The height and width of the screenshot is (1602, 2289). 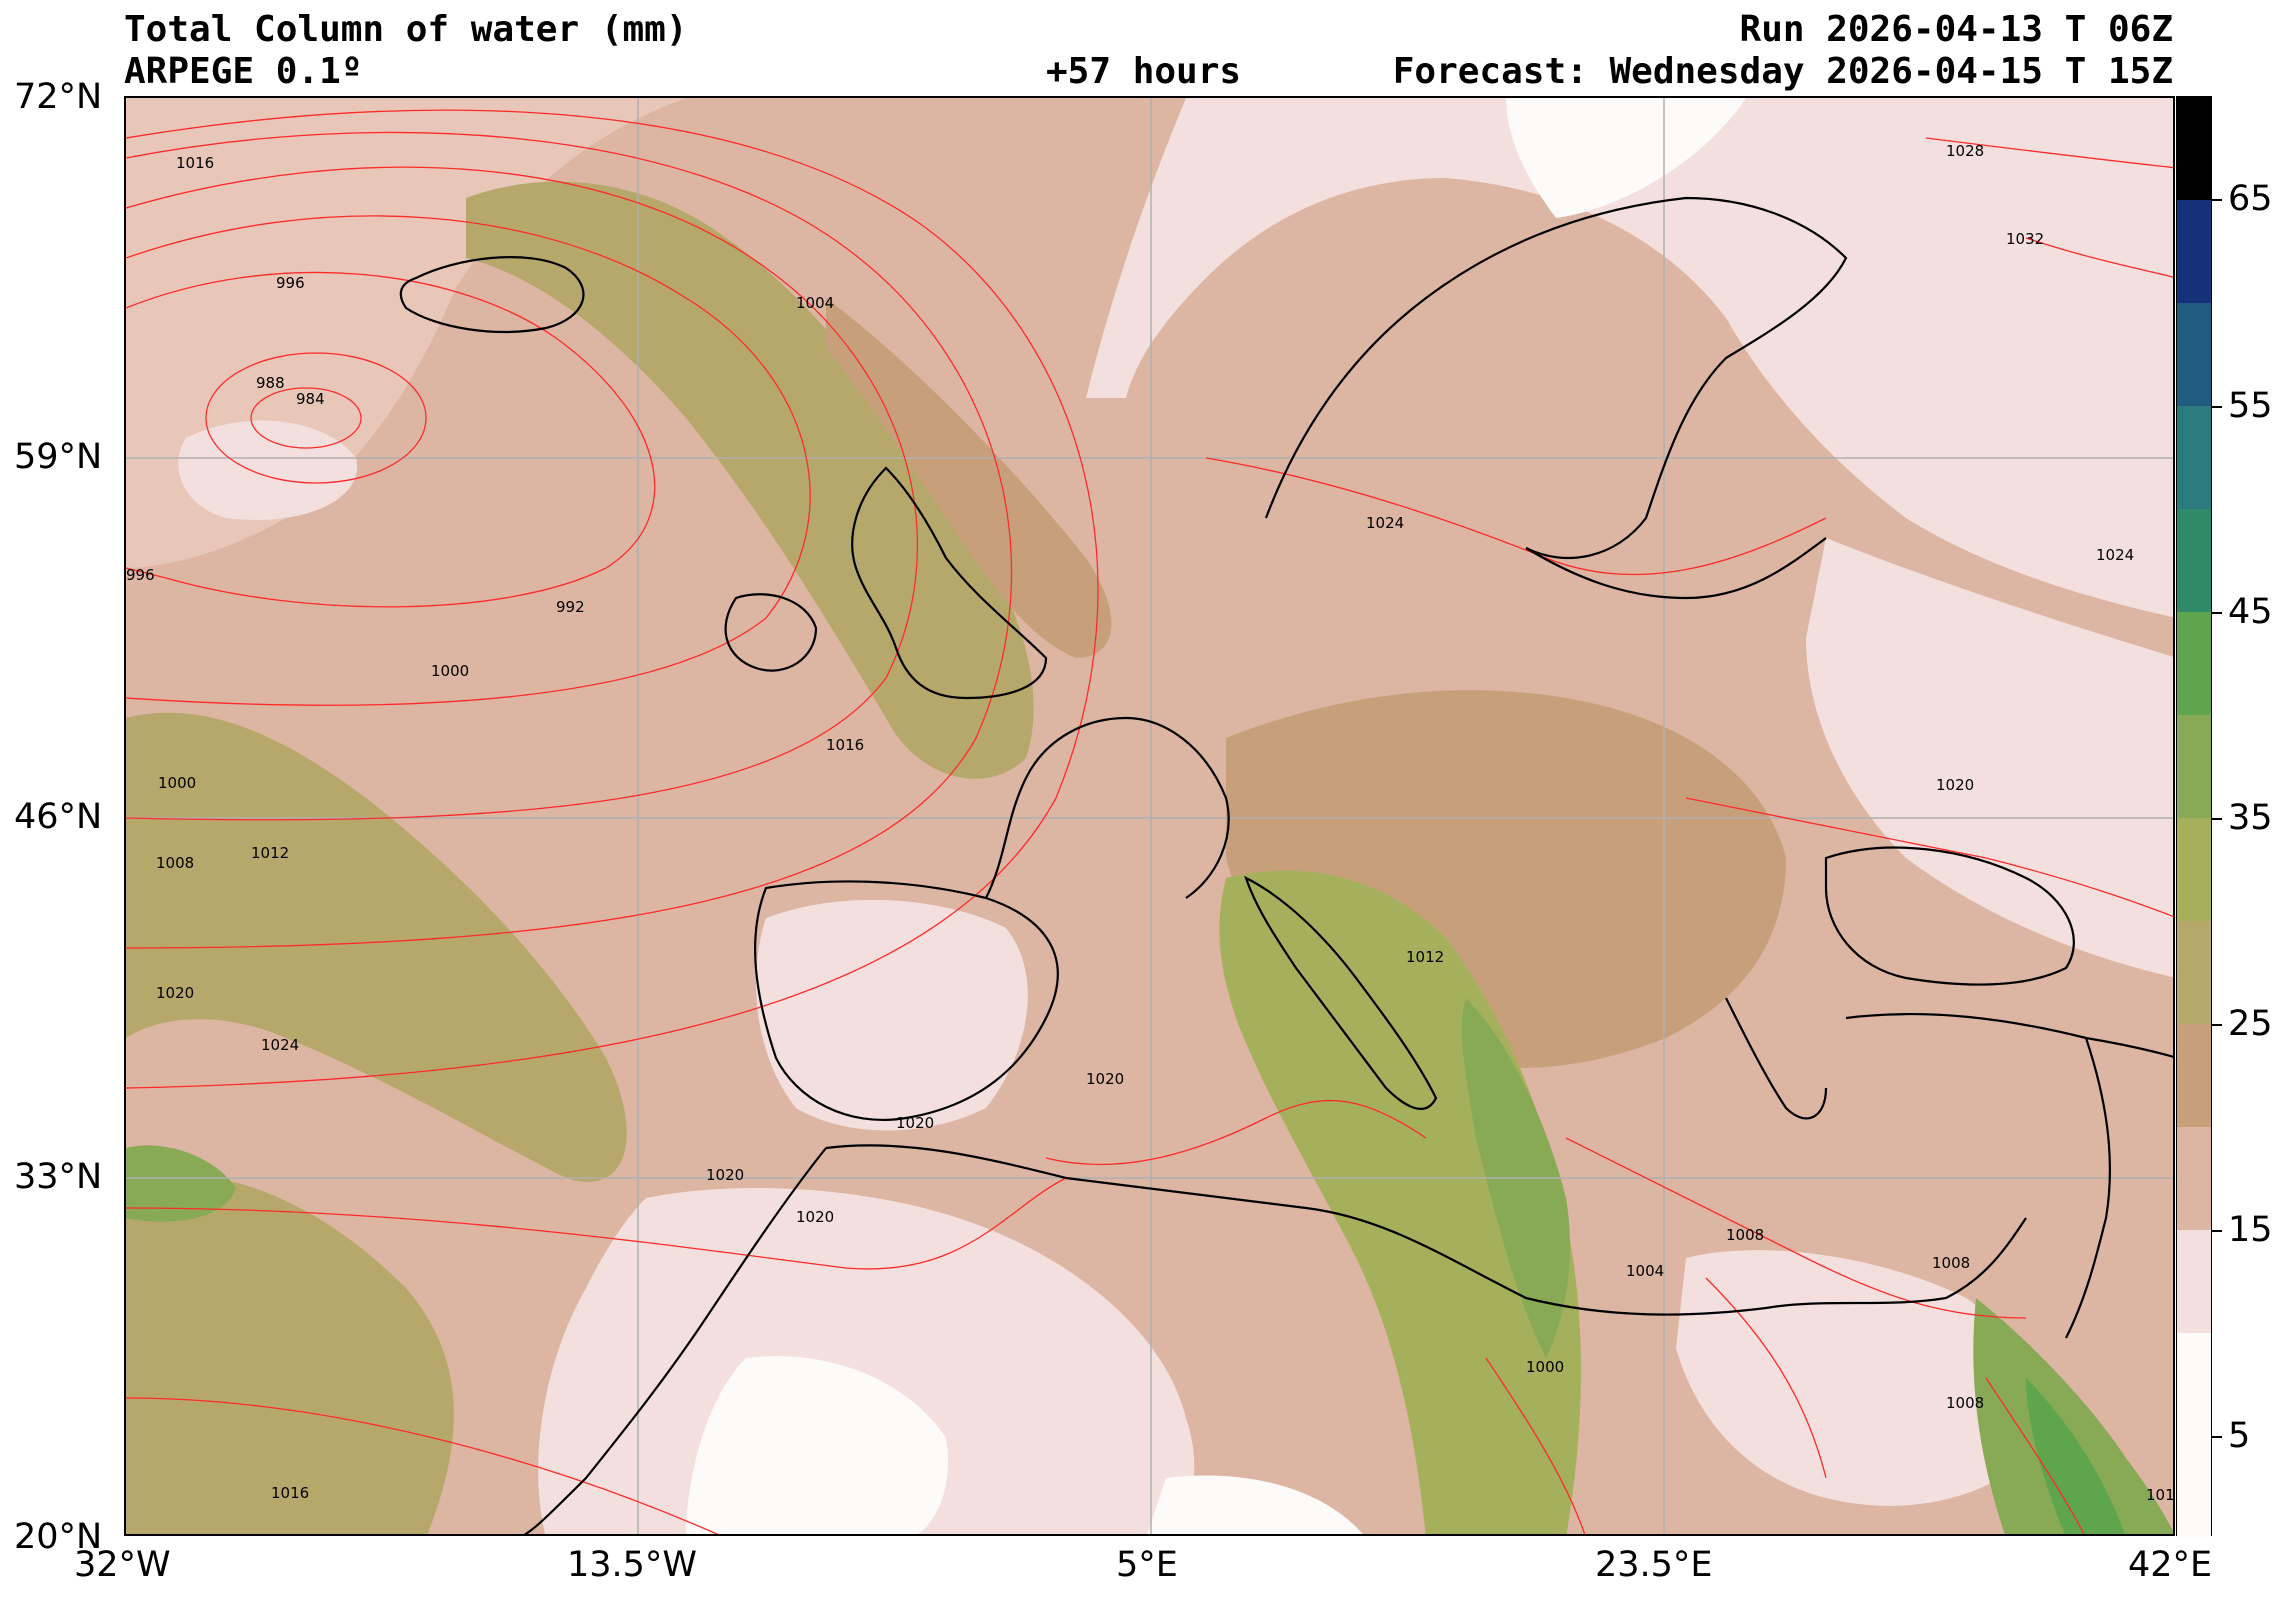 I want to click on colorbar-label-15: 15, so click(x=2250, y=1230).